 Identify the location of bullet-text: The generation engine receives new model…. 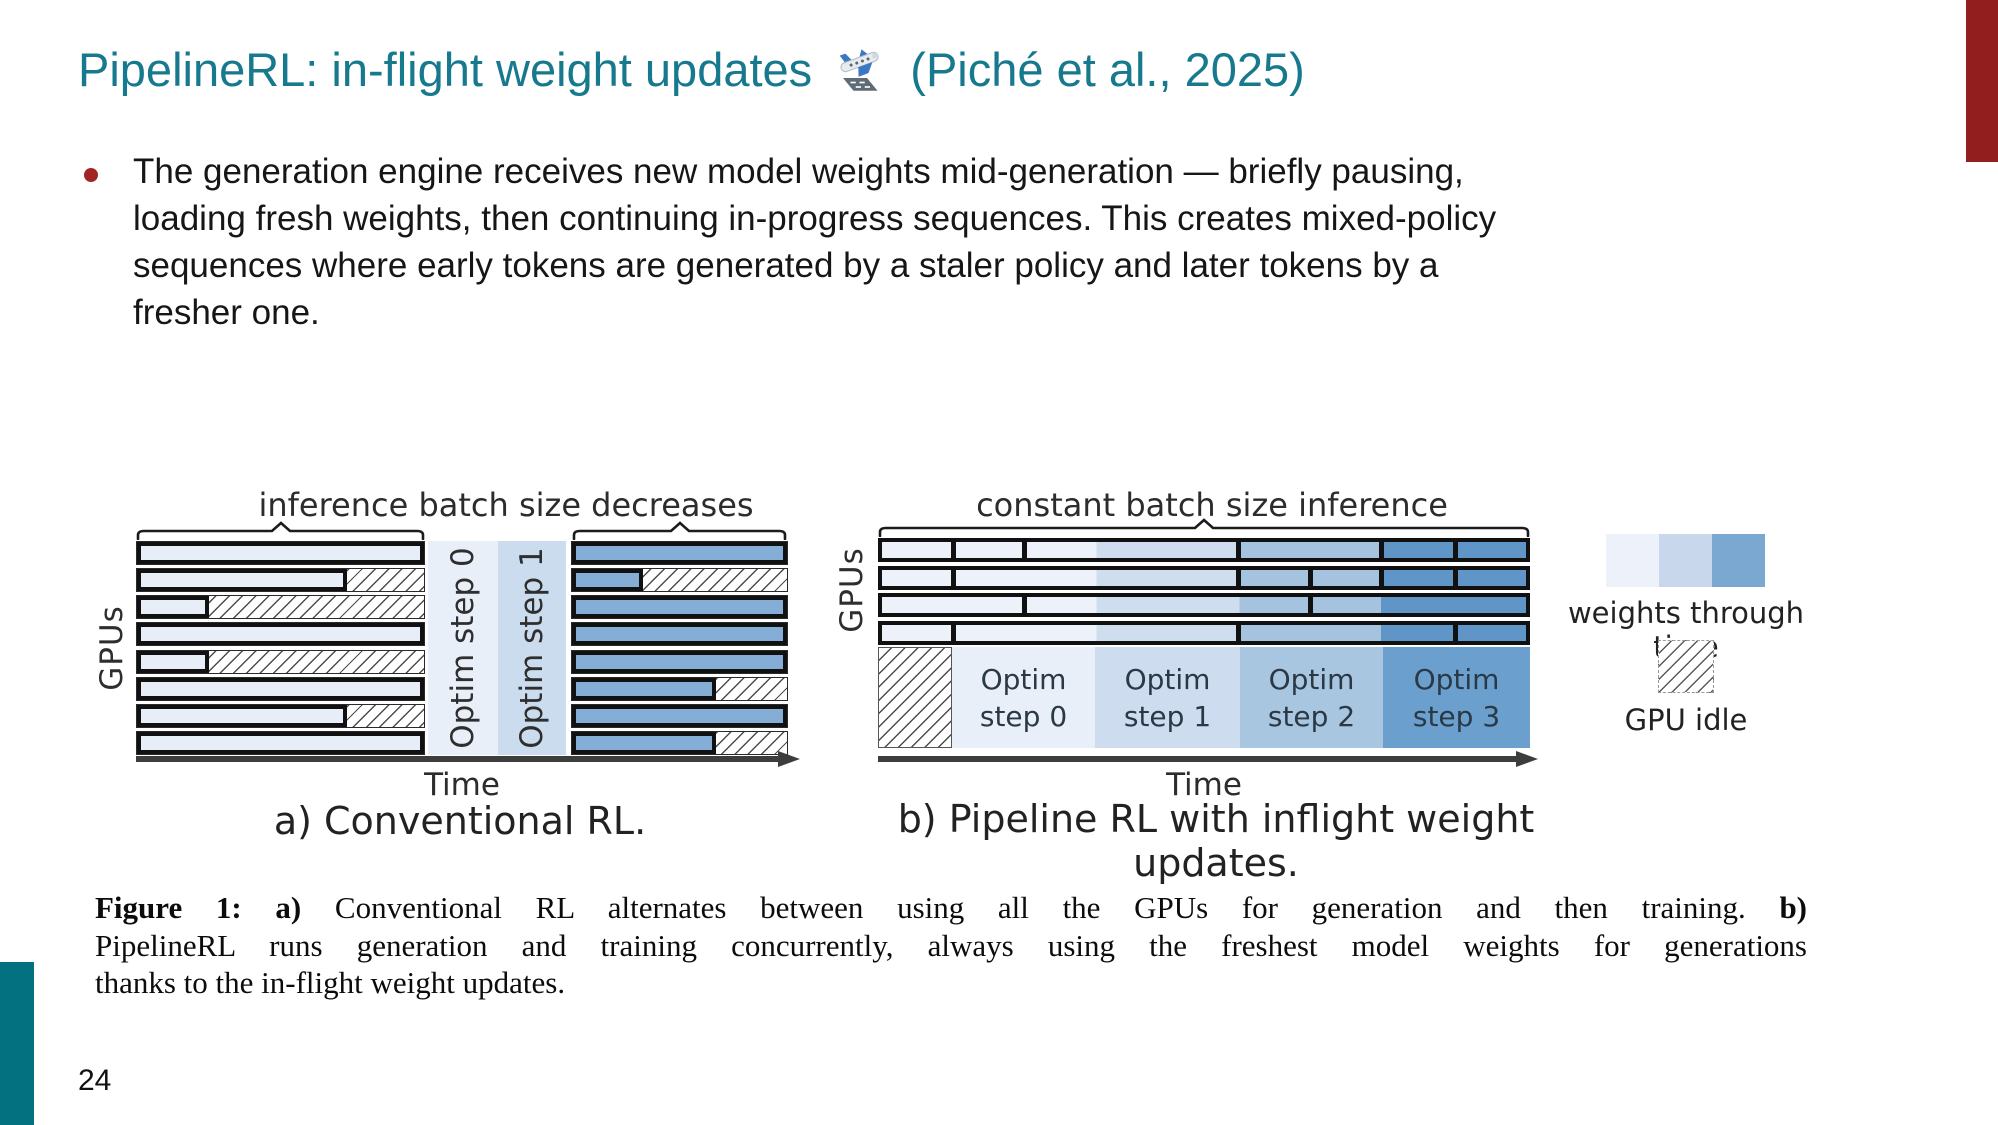
(814, 242).